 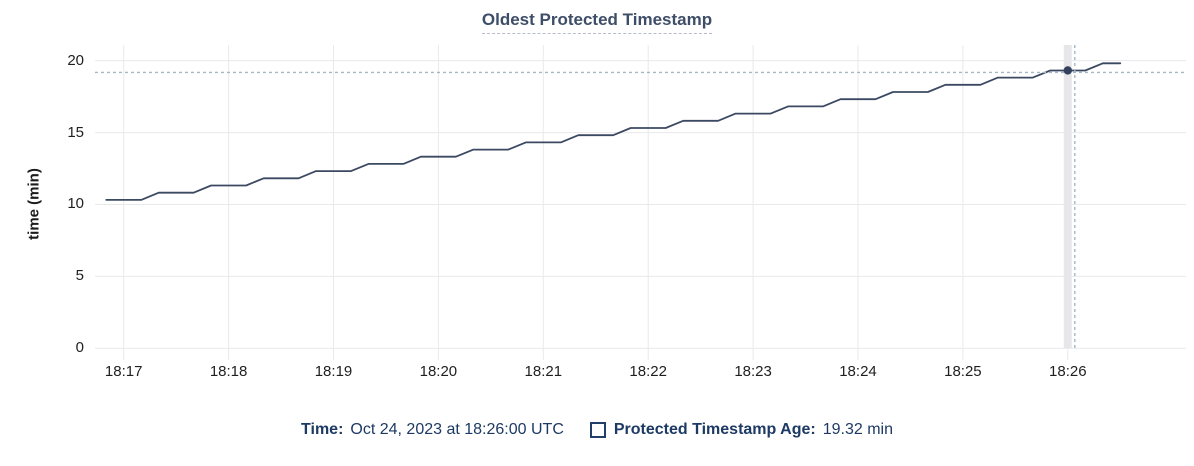 What do you see at coordinates (228, 371) in the screenshot?
I see `x-tick-label: 18:18` at bounding box center [228, 371].